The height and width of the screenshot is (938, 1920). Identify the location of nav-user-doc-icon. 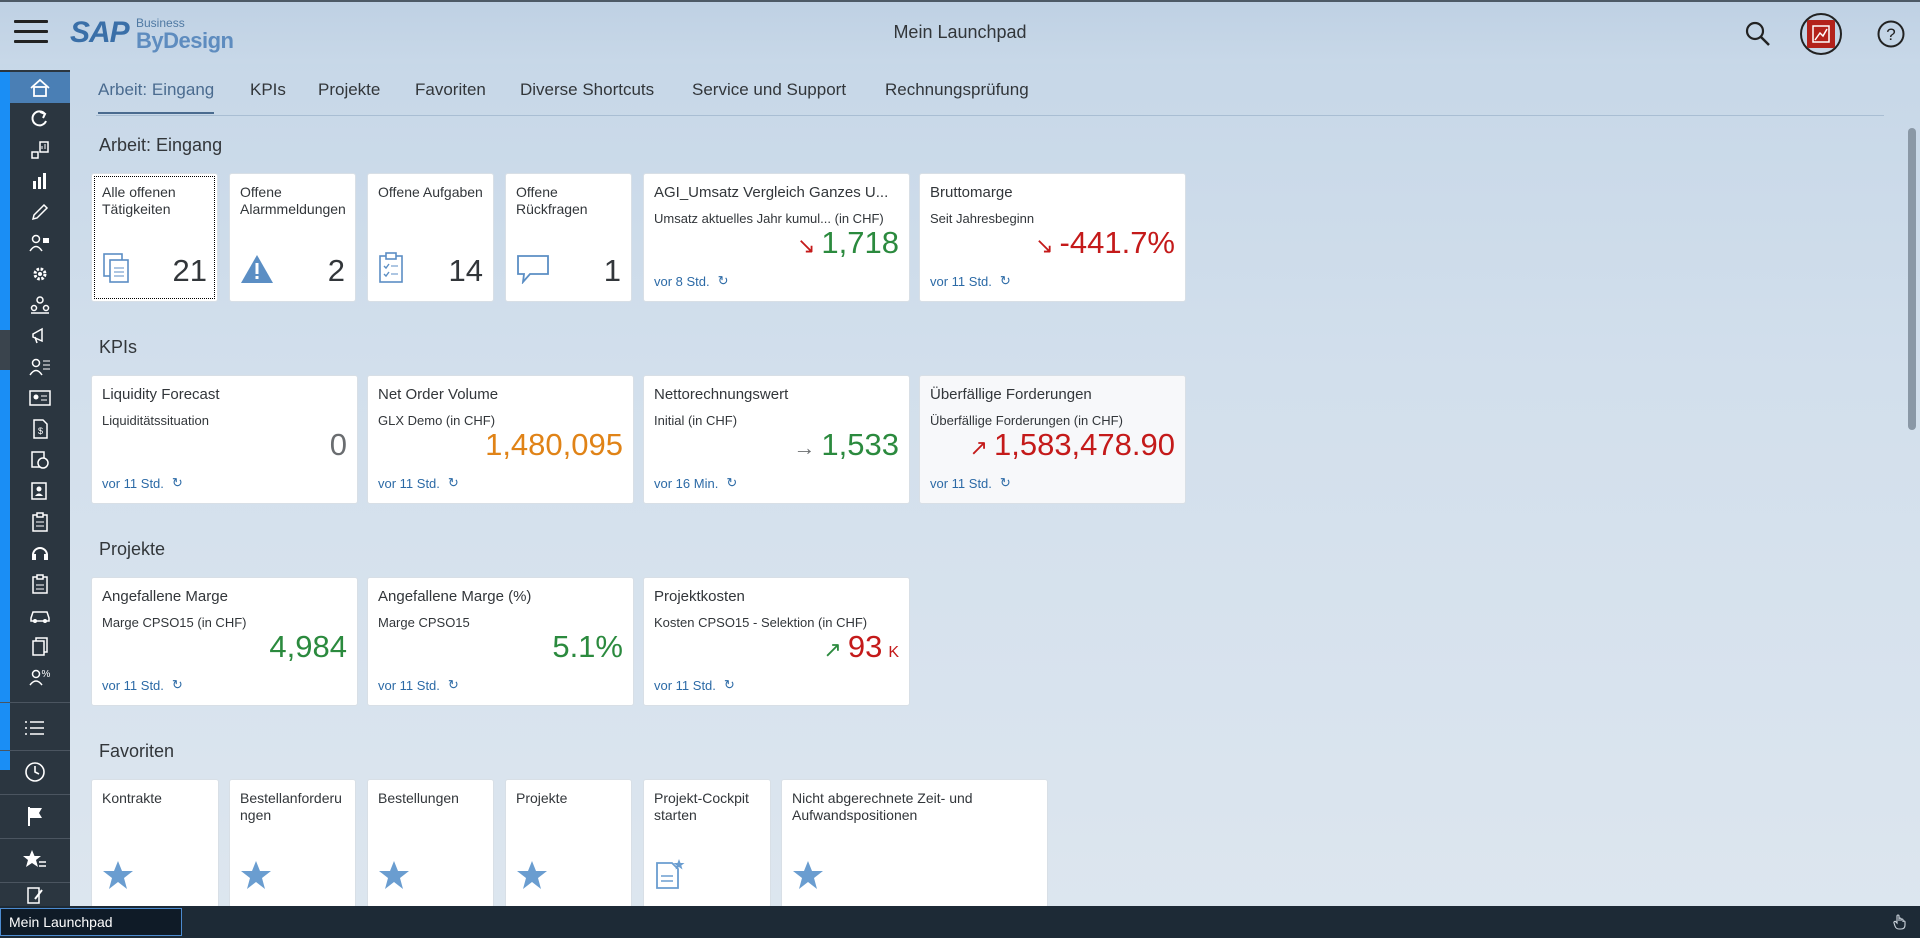
(40, 490).